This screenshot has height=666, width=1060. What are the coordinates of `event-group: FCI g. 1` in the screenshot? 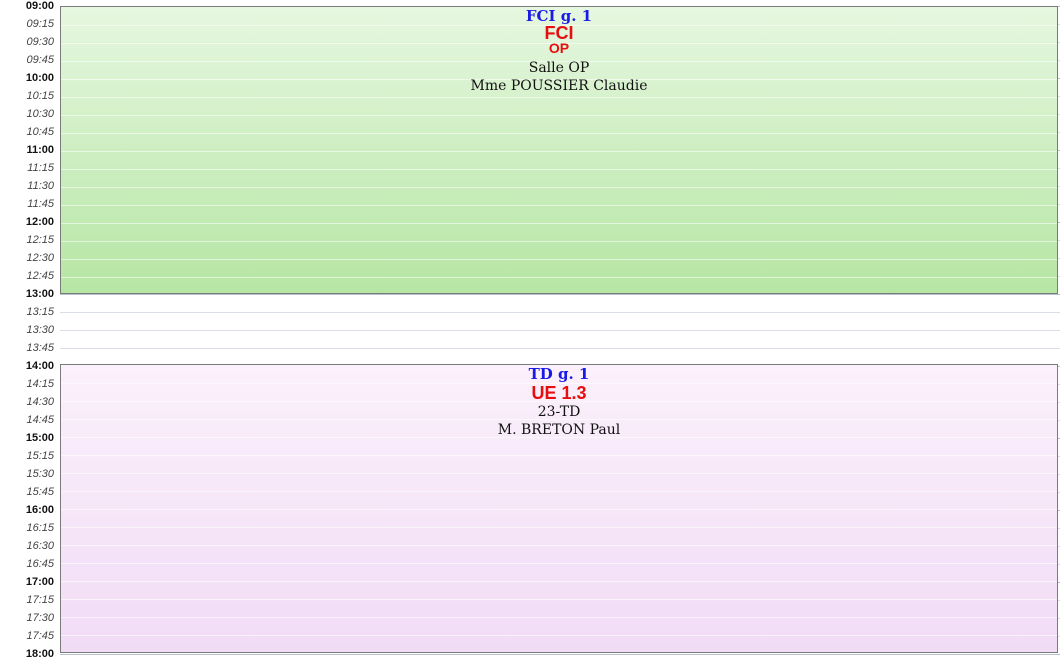 It's located at (559, 16).